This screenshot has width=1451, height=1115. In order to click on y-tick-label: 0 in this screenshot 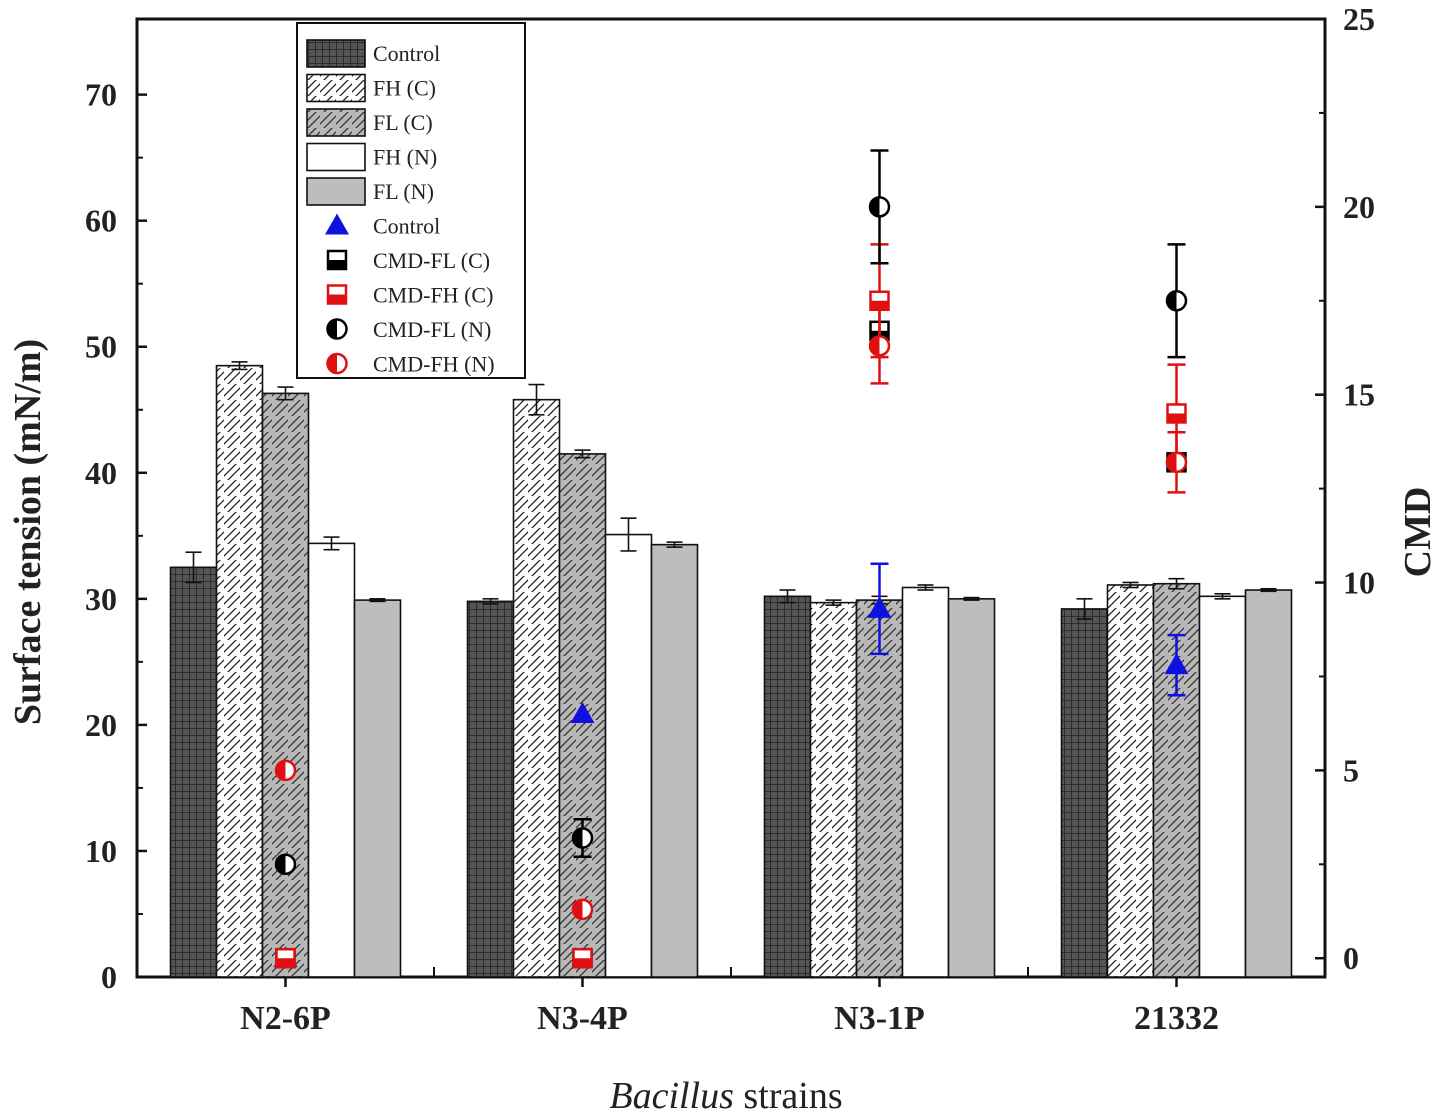, I will do `click(109, 977)`.